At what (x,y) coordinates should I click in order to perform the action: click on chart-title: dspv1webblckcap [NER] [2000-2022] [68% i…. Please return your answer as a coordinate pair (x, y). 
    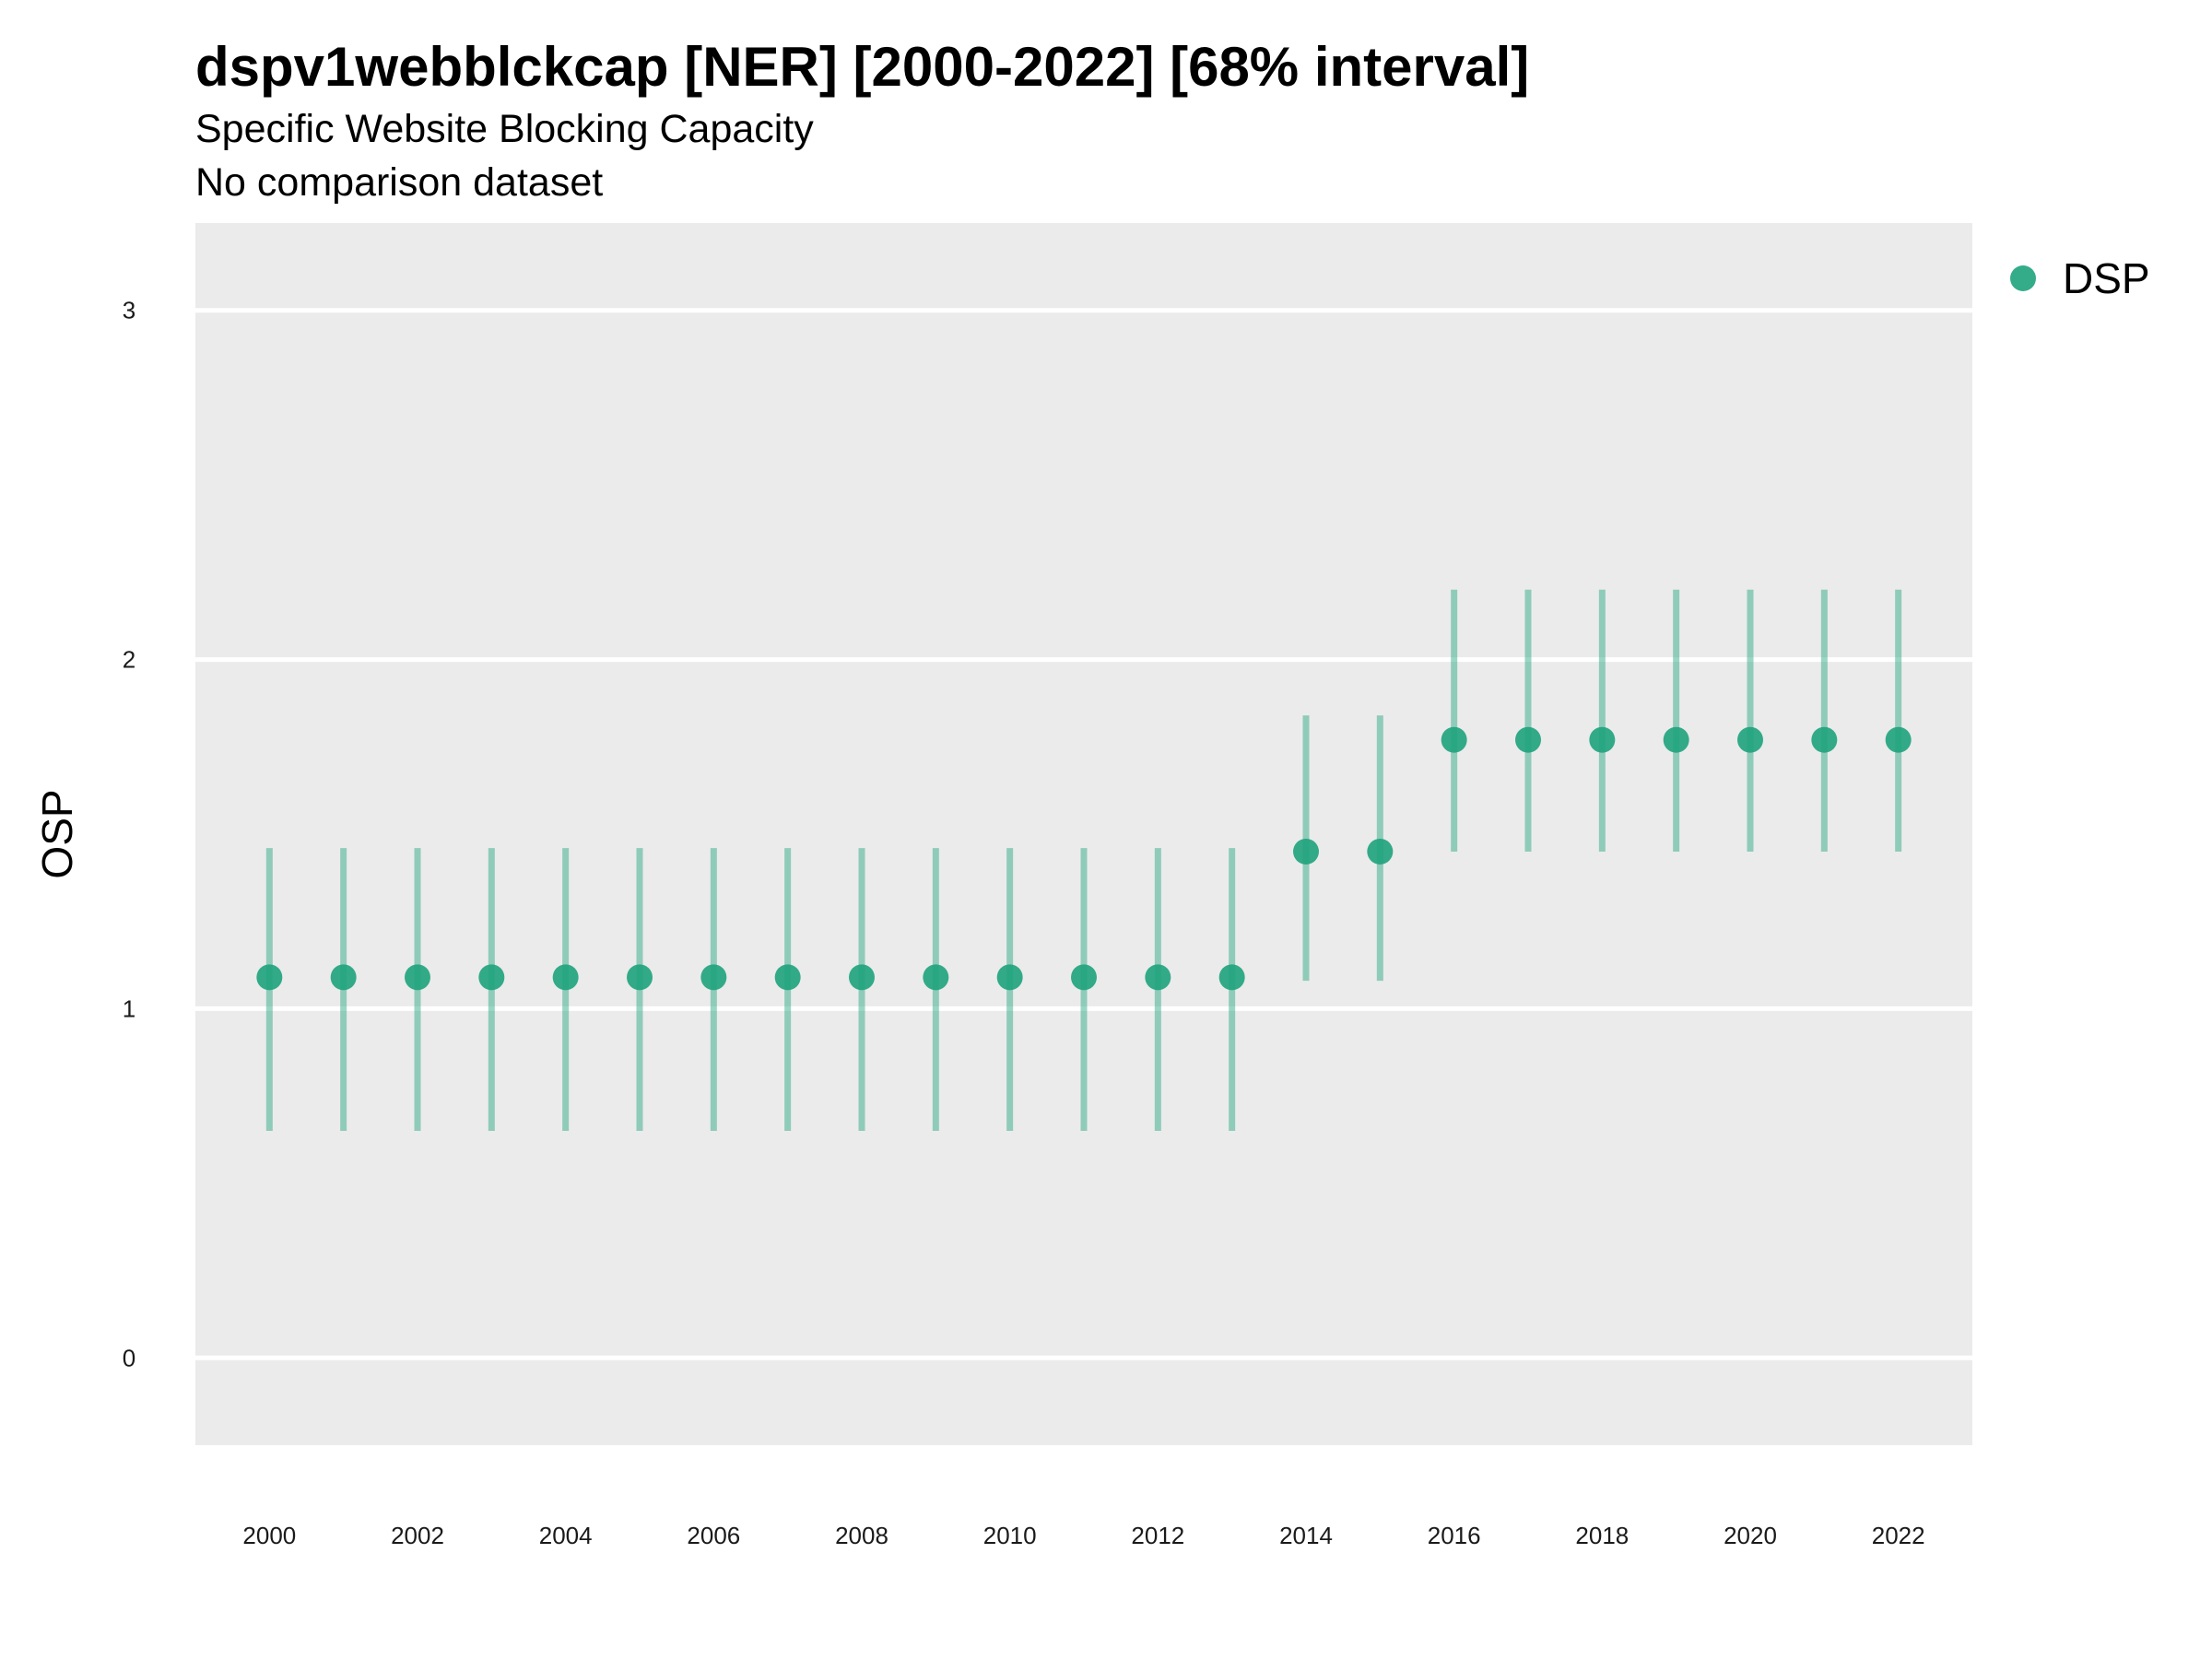
    Looking at the image, I should click on (862, 67).